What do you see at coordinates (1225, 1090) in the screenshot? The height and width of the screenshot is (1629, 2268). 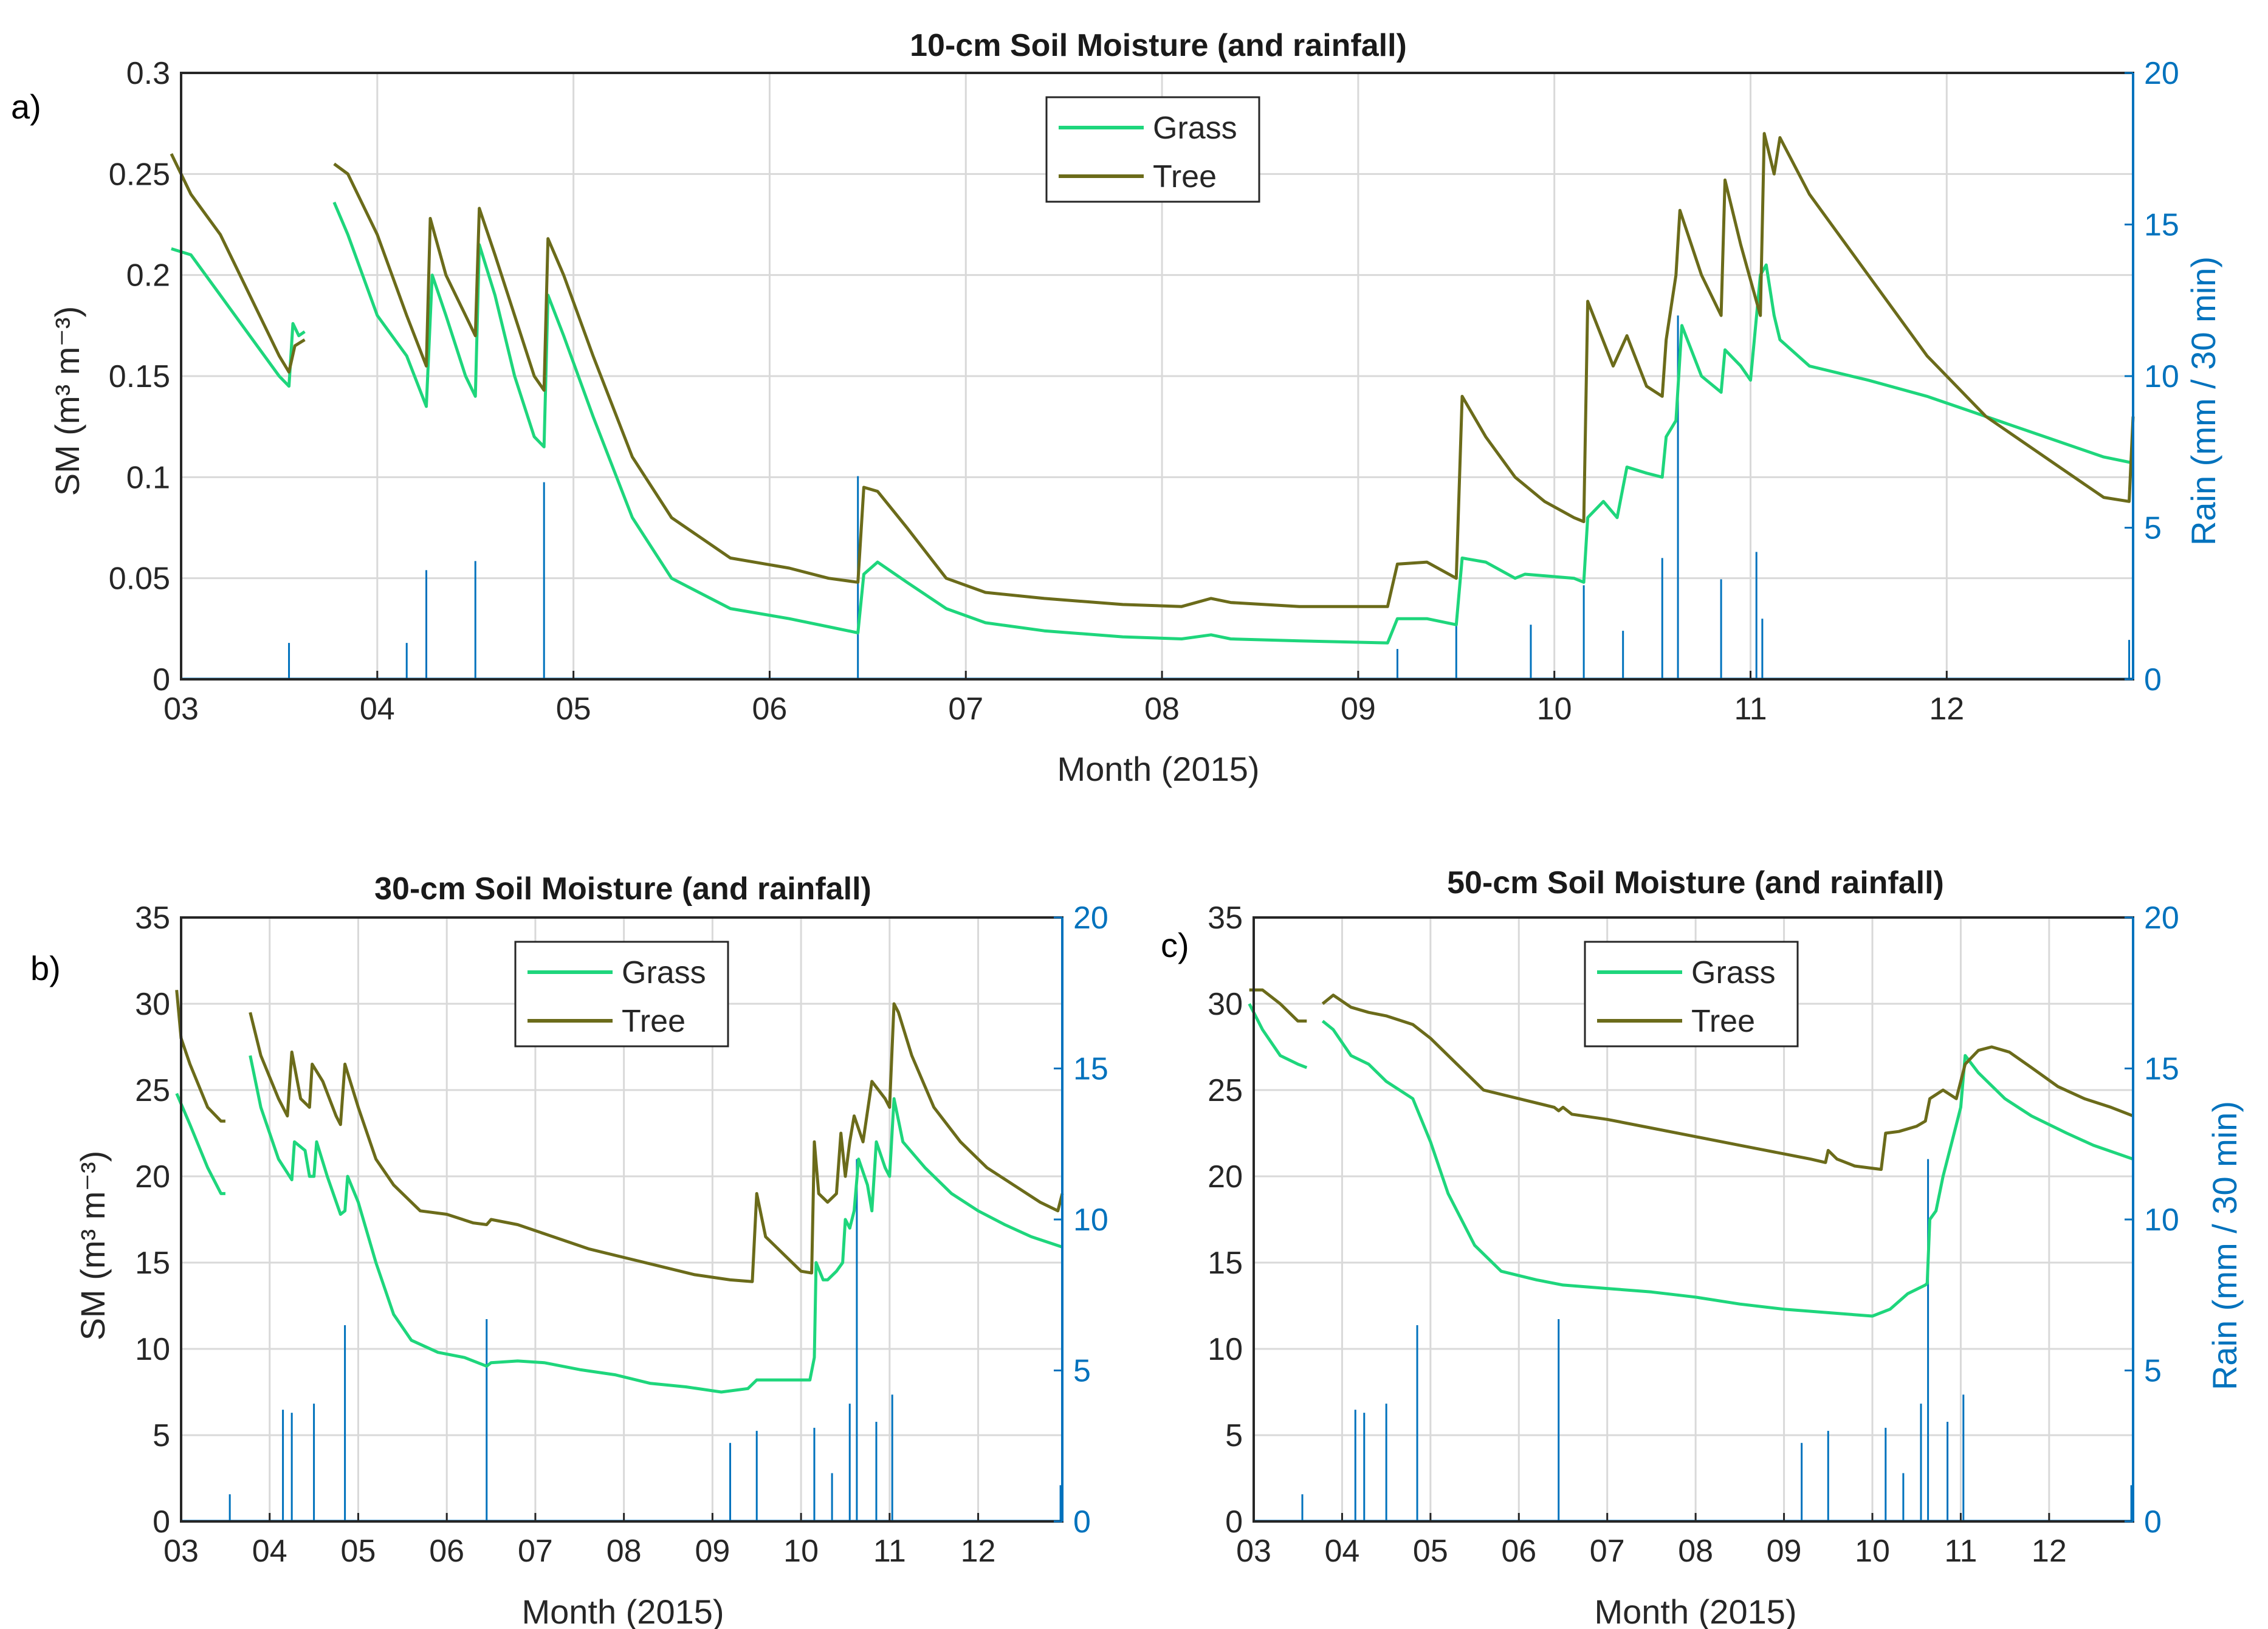 I see `y-tick-label: 25` at bounding box center [1225, 1090].